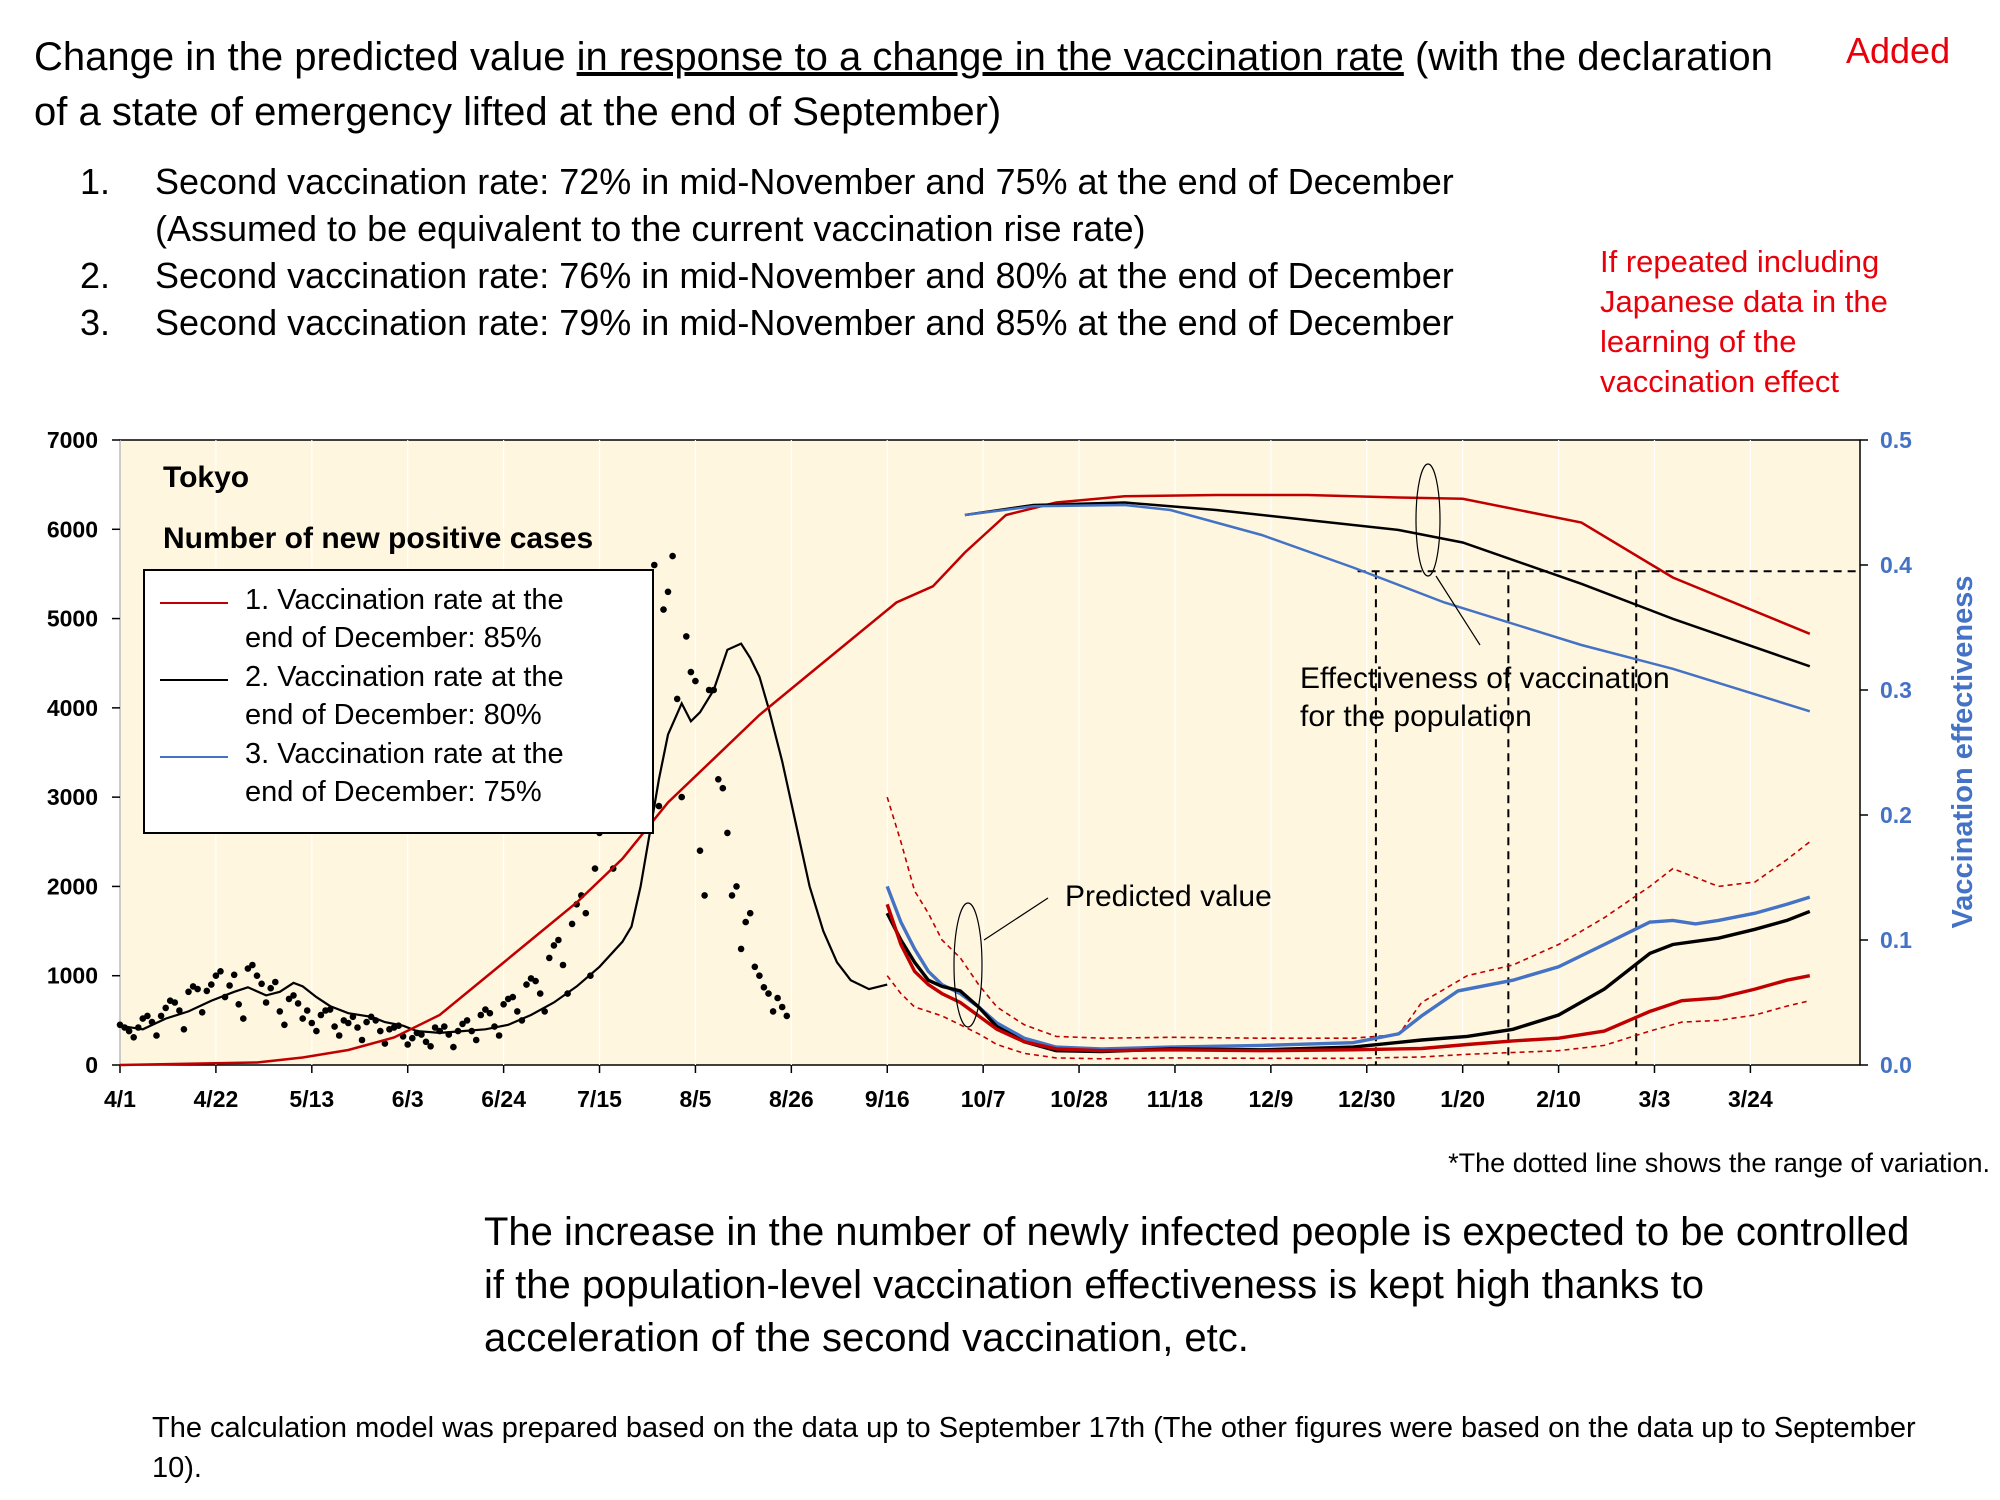 The image size is (2000, 1500). What do you see at coordinates (95, 322) in the screenshot?
I see `scenario-number: 3.` at bounding box center [95, 322].